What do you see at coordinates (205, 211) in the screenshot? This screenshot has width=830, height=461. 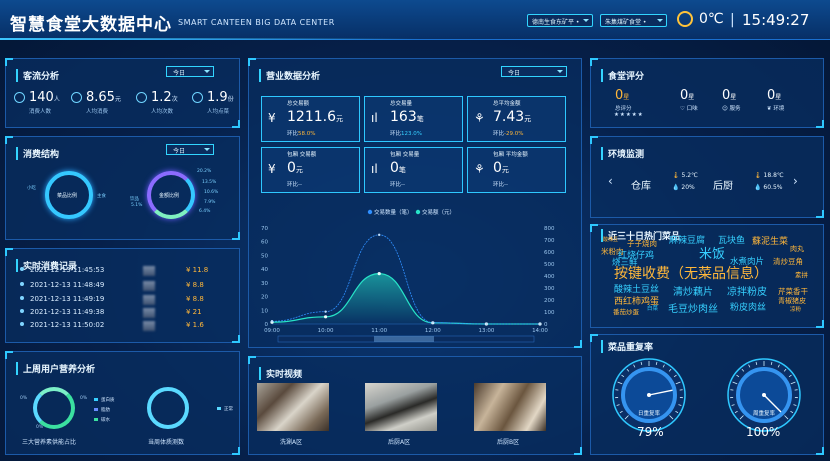 I see `ring-tag-8: 6.4%` at bounding box center [205, 211].